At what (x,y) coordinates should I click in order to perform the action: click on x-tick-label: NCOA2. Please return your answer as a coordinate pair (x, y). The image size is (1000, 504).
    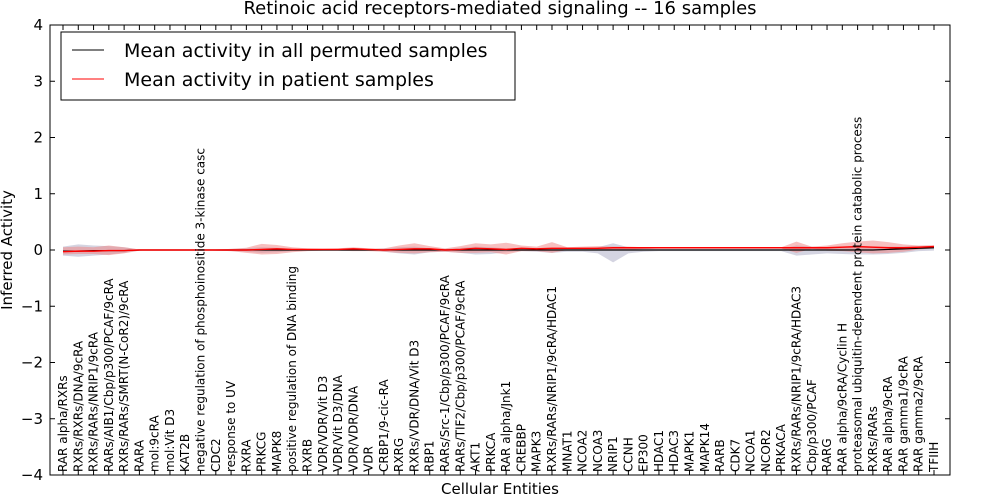
    Looking at the image, I should click on (583, 451).